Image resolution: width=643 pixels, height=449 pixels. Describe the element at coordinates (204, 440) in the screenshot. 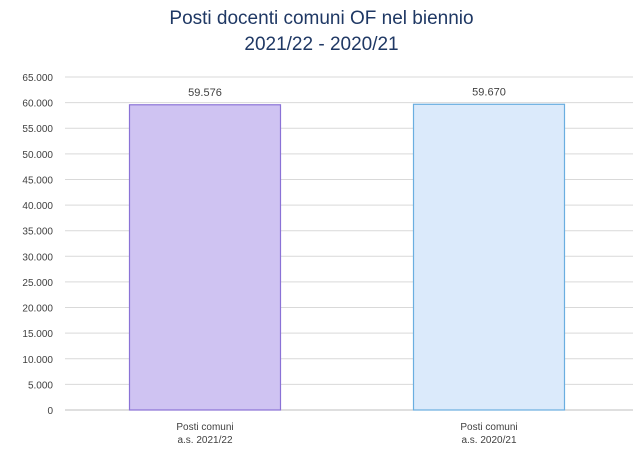

I see `x-tick-label: a.s. 2021/22` at that location.